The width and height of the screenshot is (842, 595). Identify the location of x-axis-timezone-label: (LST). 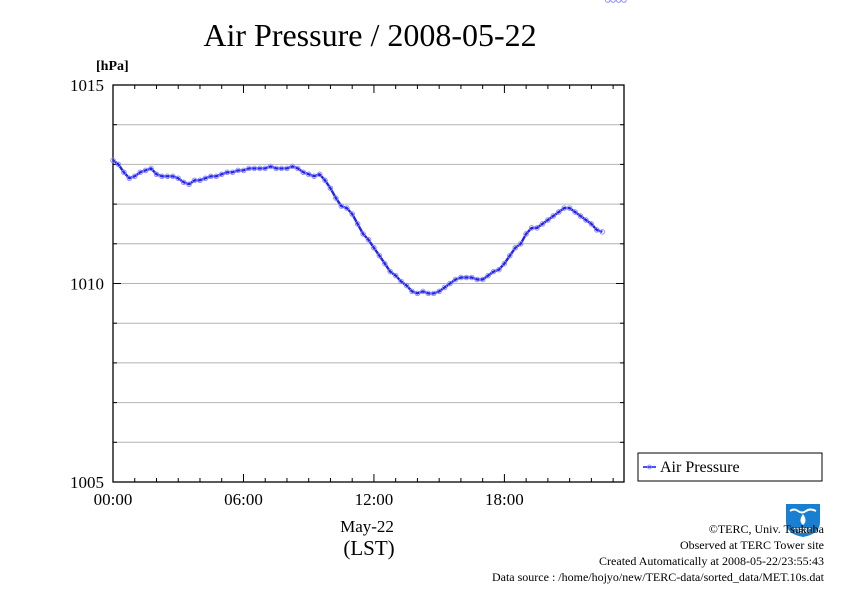
(368, 548).